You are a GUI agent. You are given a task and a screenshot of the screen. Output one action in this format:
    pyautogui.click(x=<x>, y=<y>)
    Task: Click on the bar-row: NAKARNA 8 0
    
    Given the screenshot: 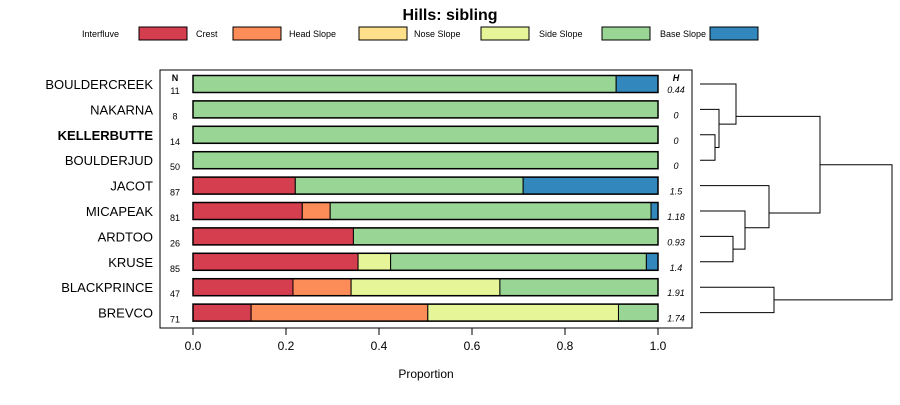 What is the action you would take?
    pyautogui.click(x=384, y=110)
    